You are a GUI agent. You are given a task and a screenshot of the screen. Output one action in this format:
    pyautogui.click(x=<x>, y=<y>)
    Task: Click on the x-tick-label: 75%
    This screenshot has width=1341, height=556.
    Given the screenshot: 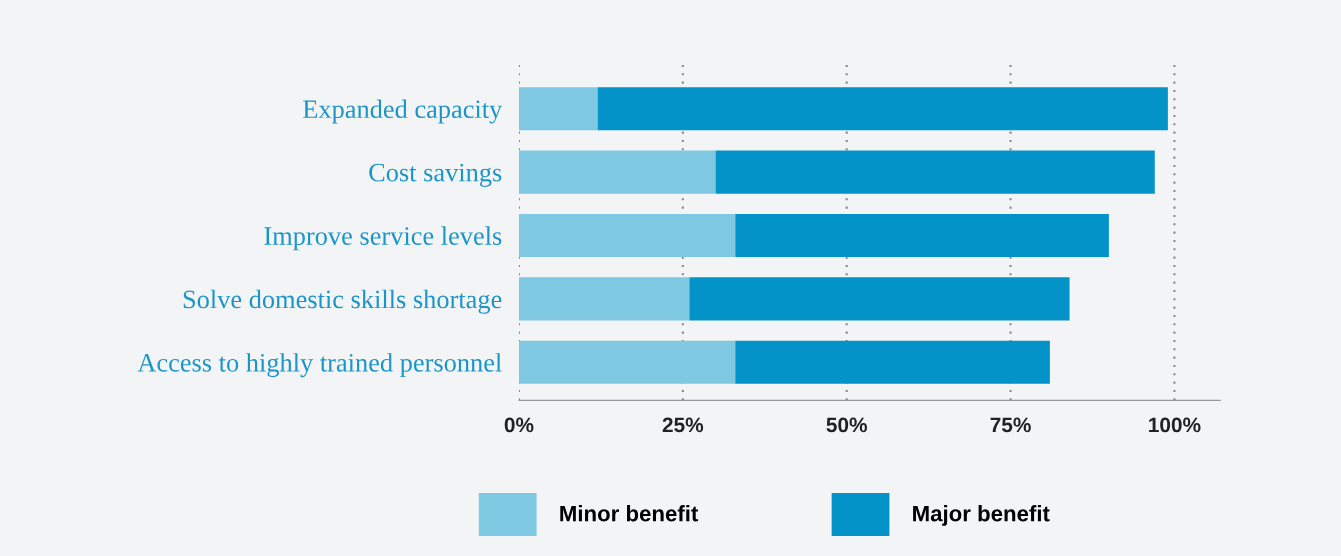 What is the action you would take?
    pyautogui.click(x=1010, y=425)
    